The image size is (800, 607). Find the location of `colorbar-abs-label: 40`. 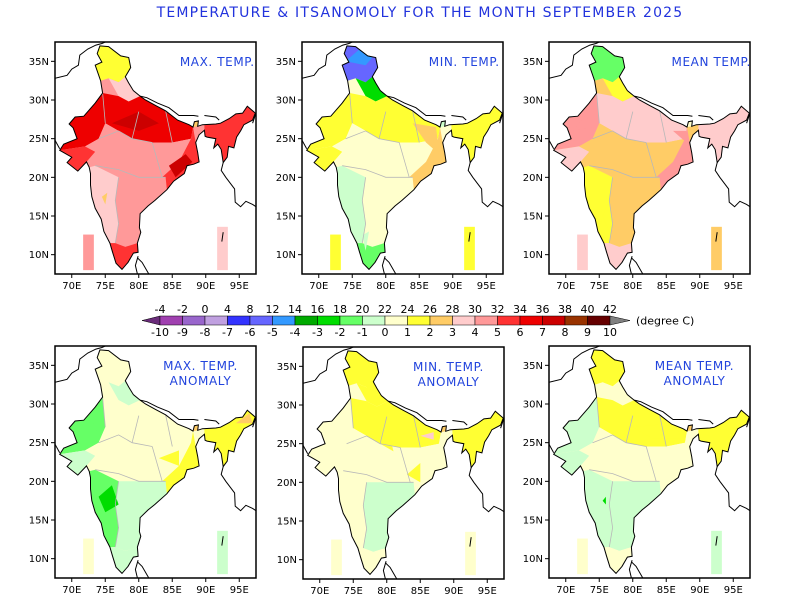

colorbar-abs-label: 40 is located at coordinates (588, 309).